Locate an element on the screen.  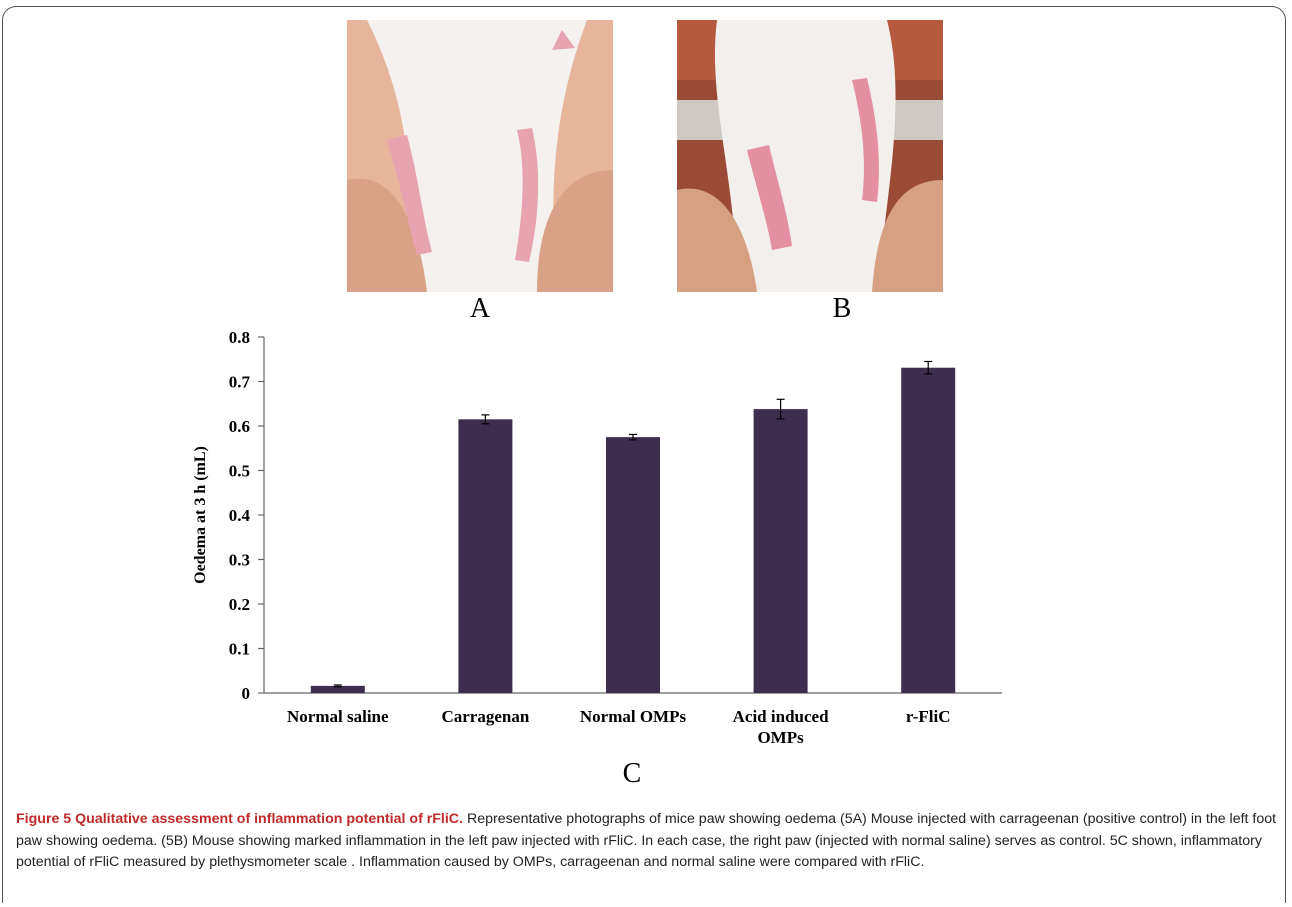
photo-panel-a is located at coordinates (480, 156).